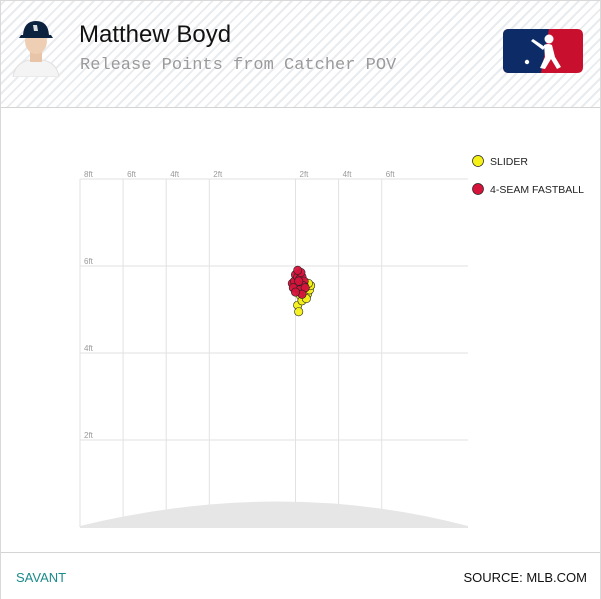 This screenshot has width=601, height=599. I want to click on legend-label: 4-SEAM FASTBALL, so click(537, 190).